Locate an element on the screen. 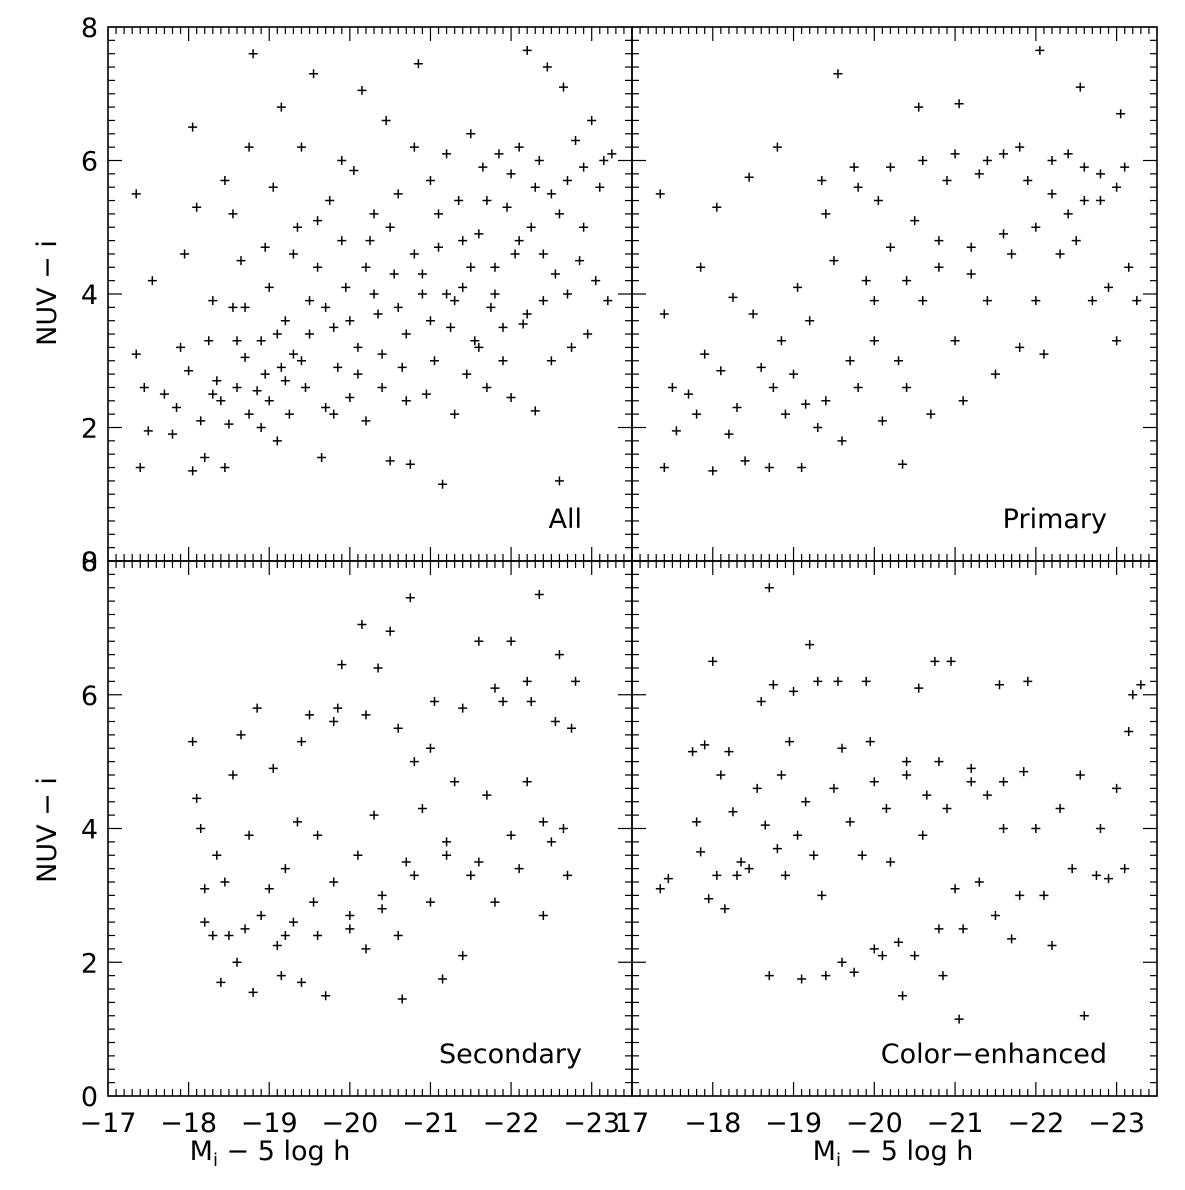 This screenshot has height=1190, width=1185. x-tick-label-right: −19 is located at coordinates (793, 1123).